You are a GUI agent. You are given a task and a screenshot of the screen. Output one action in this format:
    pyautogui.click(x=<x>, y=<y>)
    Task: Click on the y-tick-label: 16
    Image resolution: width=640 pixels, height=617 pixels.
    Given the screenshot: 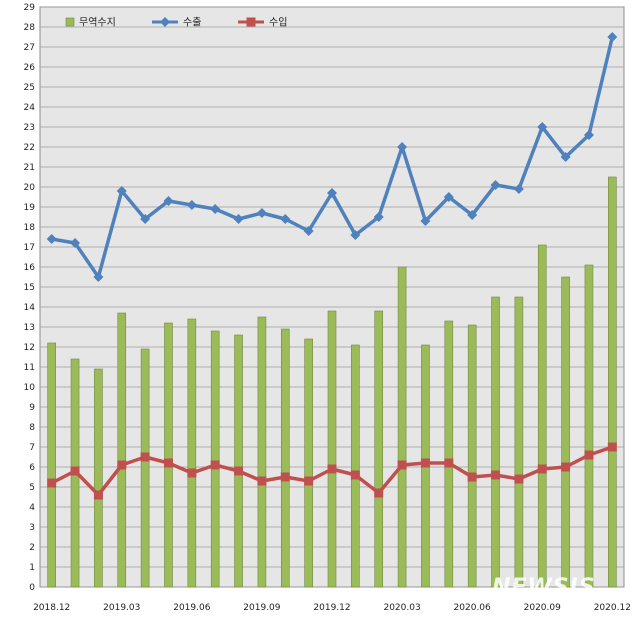 What is the action you would take?
    pyautogui.click(x=30, y=268)
    